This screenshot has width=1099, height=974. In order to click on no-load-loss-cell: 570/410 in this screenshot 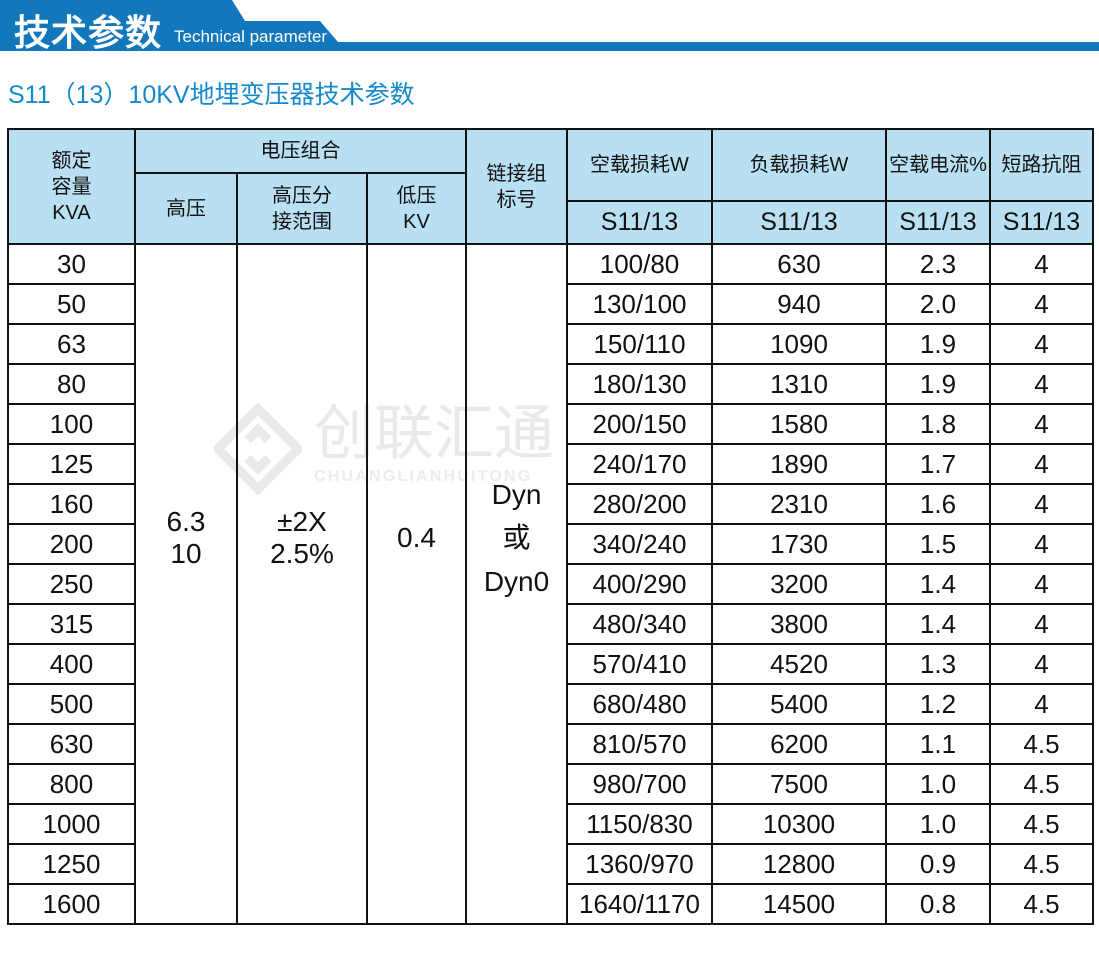, I will do `click(639, 664)`.